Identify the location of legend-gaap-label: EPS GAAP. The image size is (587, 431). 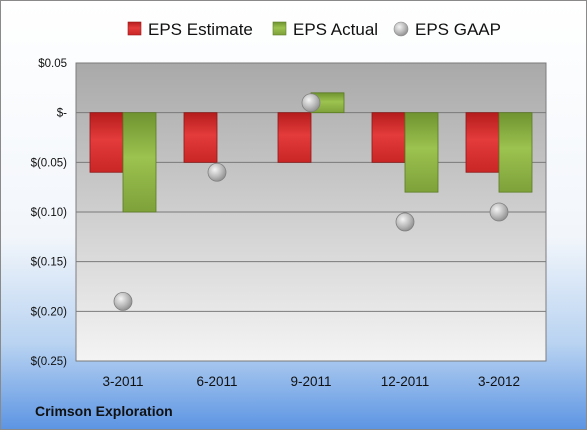
(458, 29).